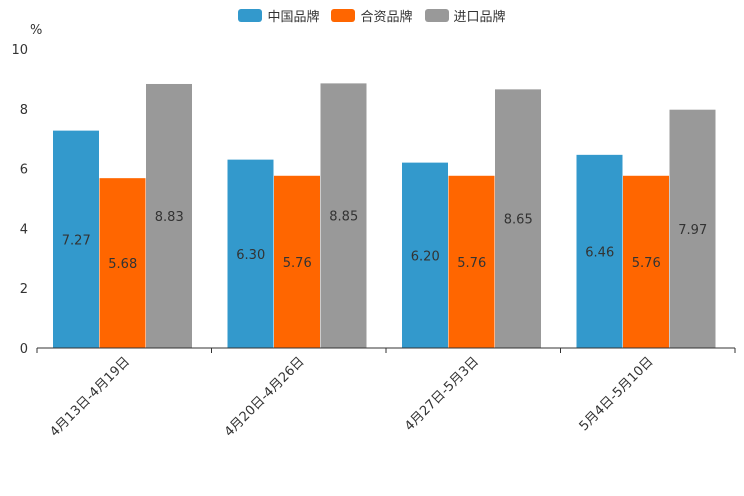 The image size is (744, 496). What do you see at coordinates (24, 110) in the screenshot?
I see `y-tick-label: 8` at bounding box center [24, 110].